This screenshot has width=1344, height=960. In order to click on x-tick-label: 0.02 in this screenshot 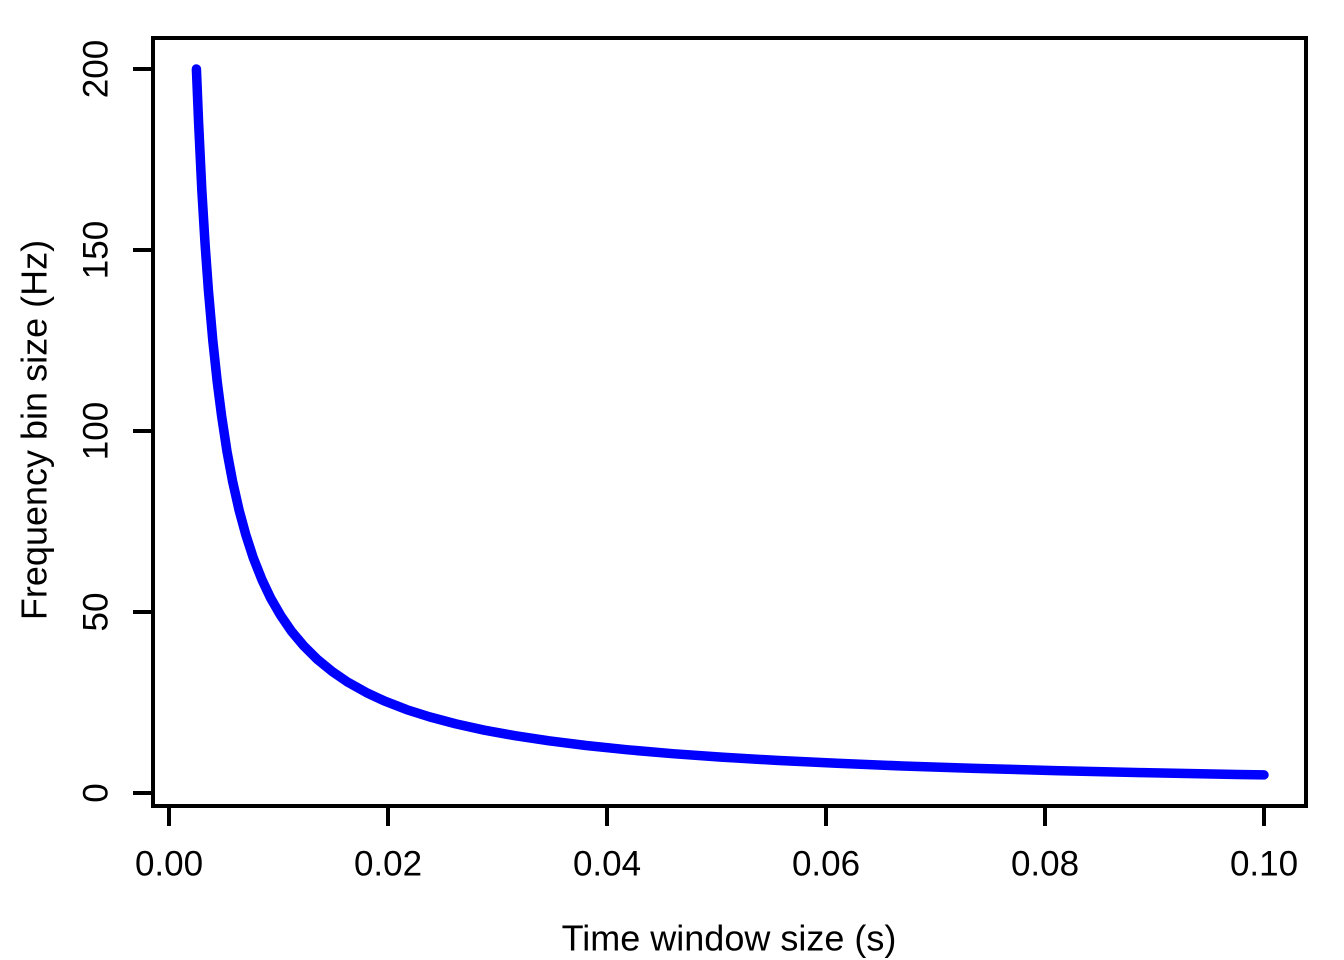, I will do `click(388, 864)`.